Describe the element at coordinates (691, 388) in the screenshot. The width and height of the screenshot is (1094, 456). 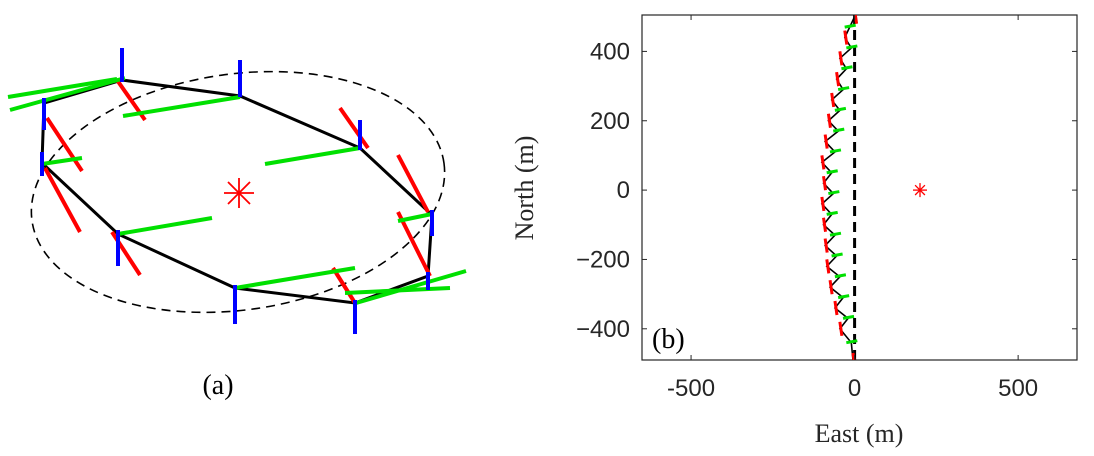
I see `x-tick-label: -500` at that location.